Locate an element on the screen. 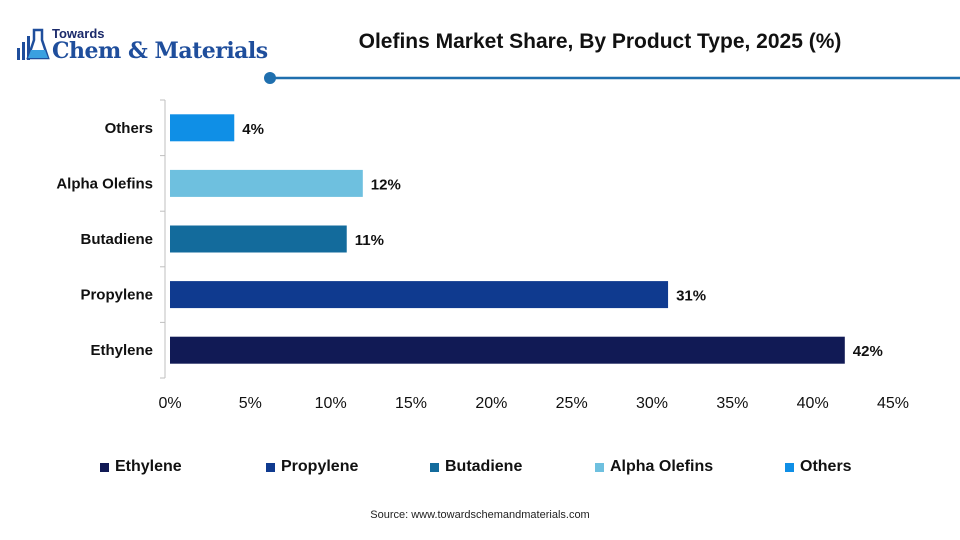 The height and width of the screenshot is (540, 960). x-tick-label: 35% is located at coordinates (732, 403).